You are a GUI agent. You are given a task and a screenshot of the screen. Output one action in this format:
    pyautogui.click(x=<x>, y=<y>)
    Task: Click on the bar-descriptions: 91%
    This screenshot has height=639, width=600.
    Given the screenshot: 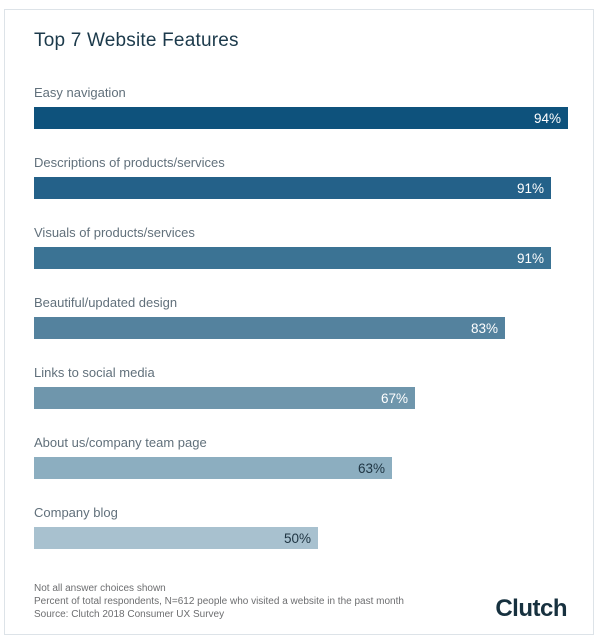 What is the action you would take?
    pyautogui.click(x=292, y=188)
    